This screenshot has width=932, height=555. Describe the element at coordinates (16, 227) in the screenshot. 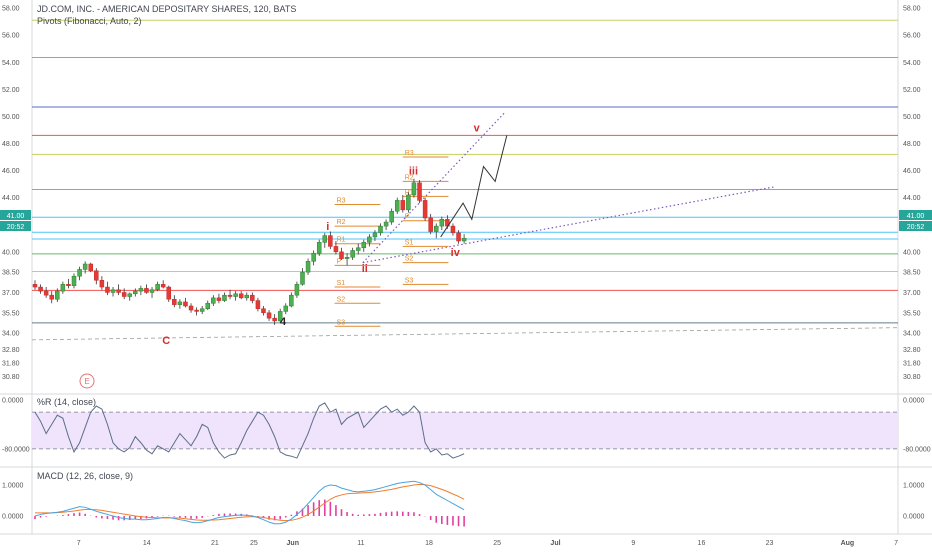

I see `timer-badge-left-text: 20:52` at that location.